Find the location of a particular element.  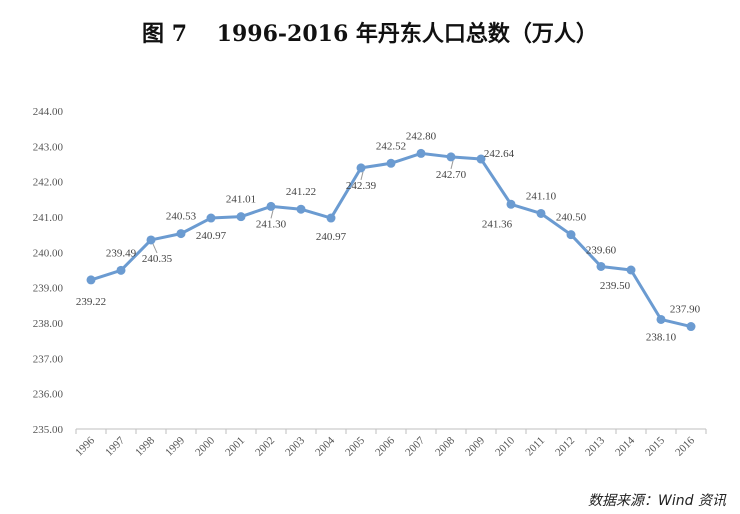

data-label: 237.90 is located at coordinates (685, 310).